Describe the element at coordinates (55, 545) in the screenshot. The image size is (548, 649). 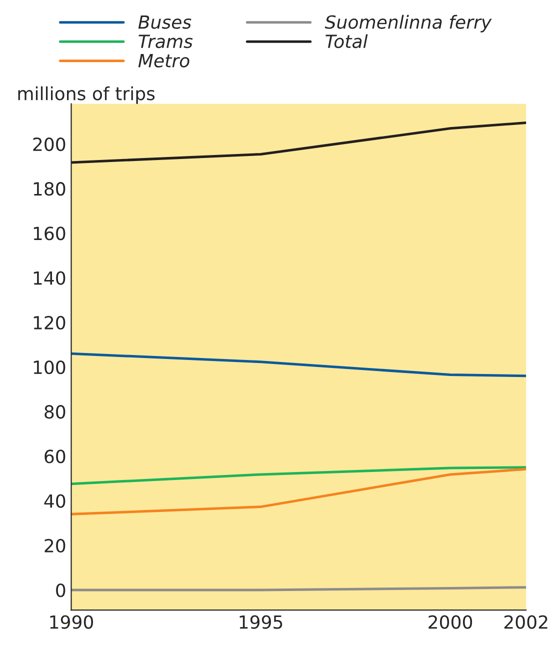
I see `y-tick-label: 20` at that location.